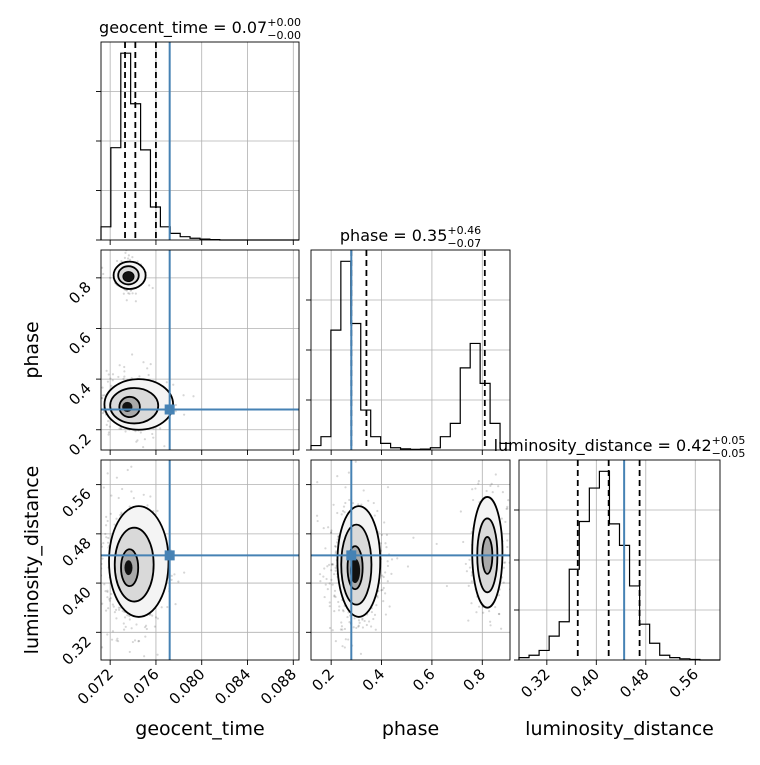  I want to click on histogram-phase, so click(410, 355).